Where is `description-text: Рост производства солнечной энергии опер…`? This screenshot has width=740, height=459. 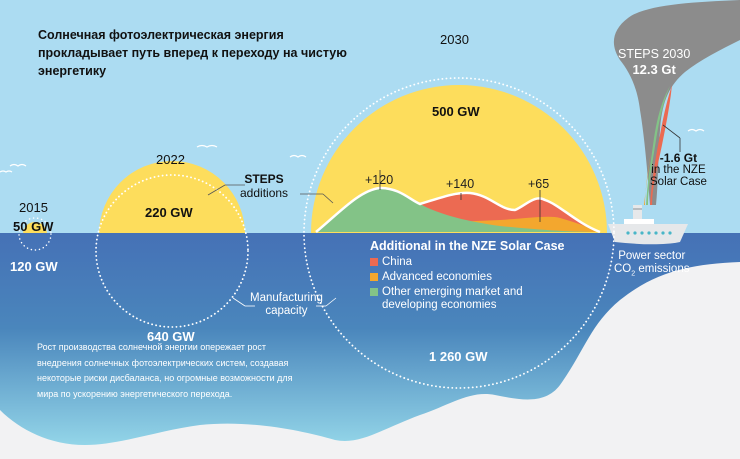
description-text: Рост производства солнечной энергии опер… is located at coordinates (165, 370).